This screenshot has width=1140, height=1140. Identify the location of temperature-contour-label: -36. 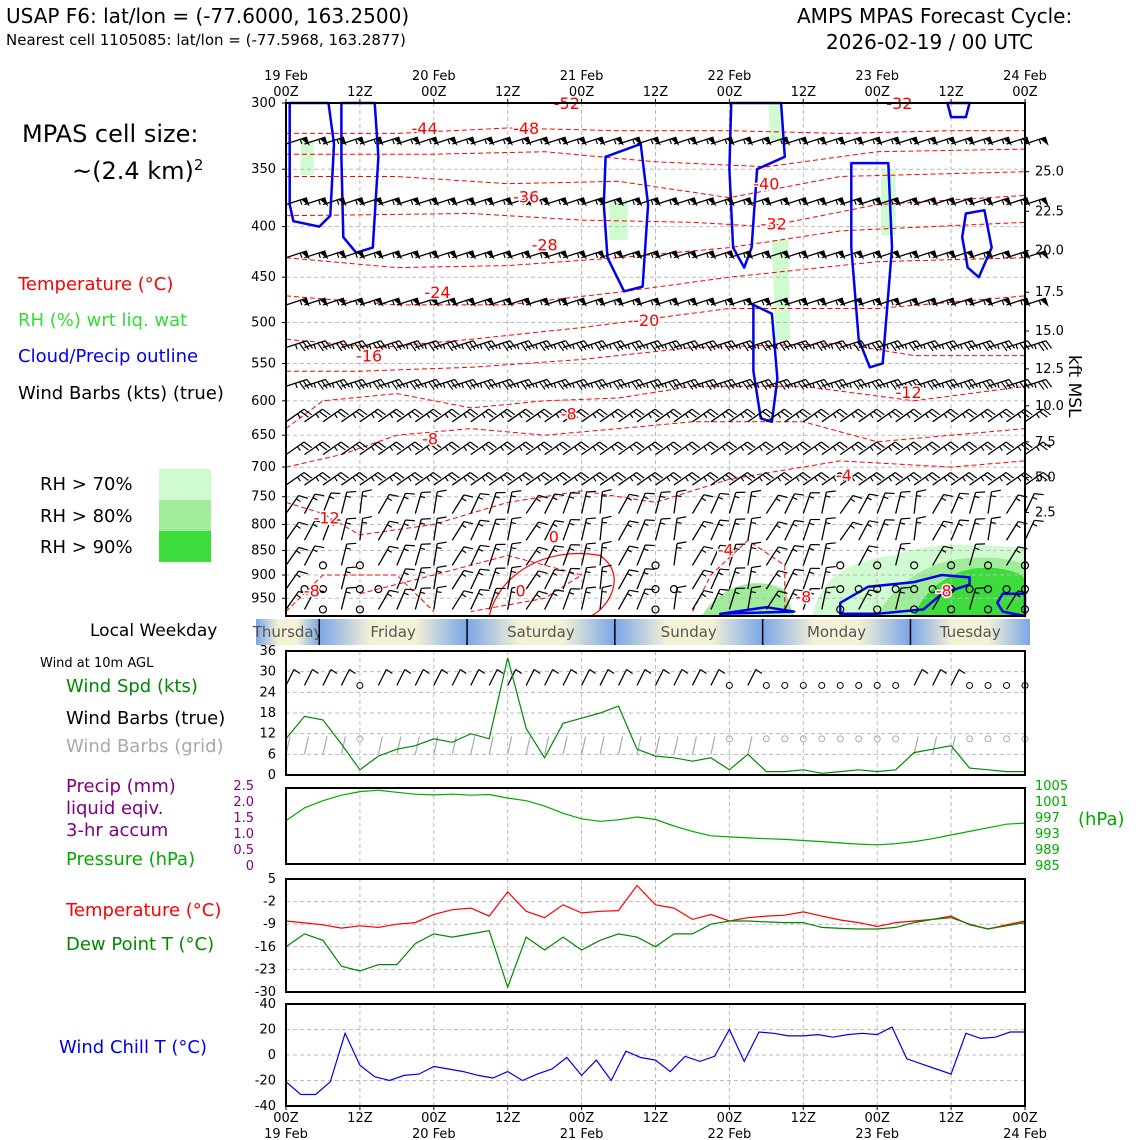
(526, 197).